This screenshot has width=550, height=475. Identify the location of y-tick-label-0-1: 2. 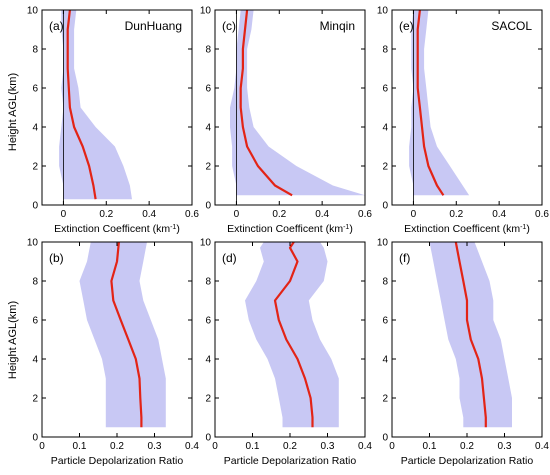
(35, 167).